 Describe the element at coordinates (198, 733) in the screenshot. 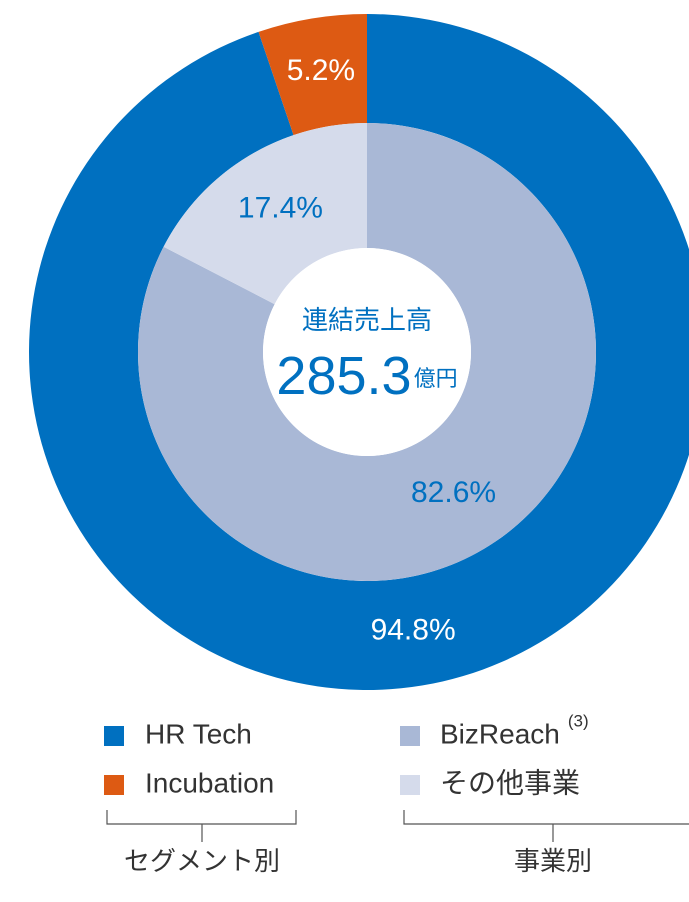

I see `legend-label: HR Tech` at that location.